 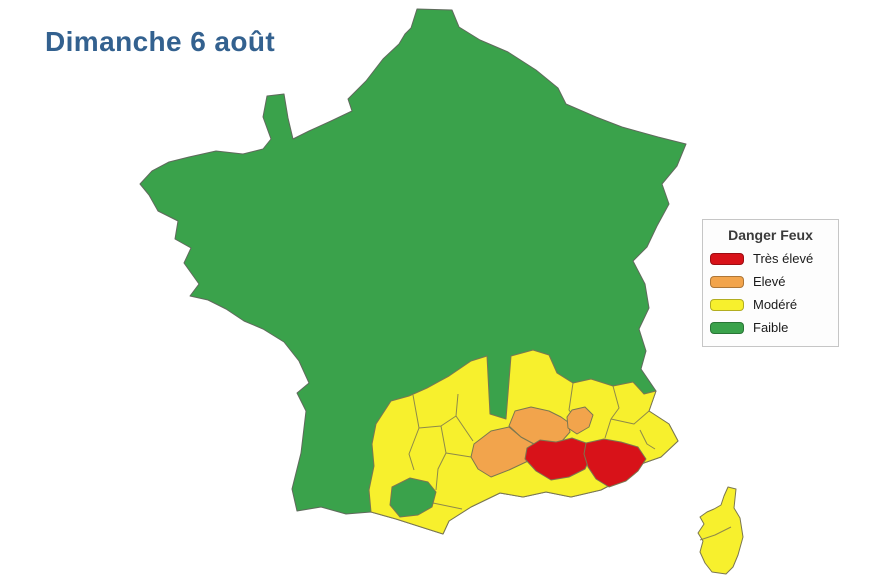 I want to click on legend-label: Faible, so click(x=771, y=327).